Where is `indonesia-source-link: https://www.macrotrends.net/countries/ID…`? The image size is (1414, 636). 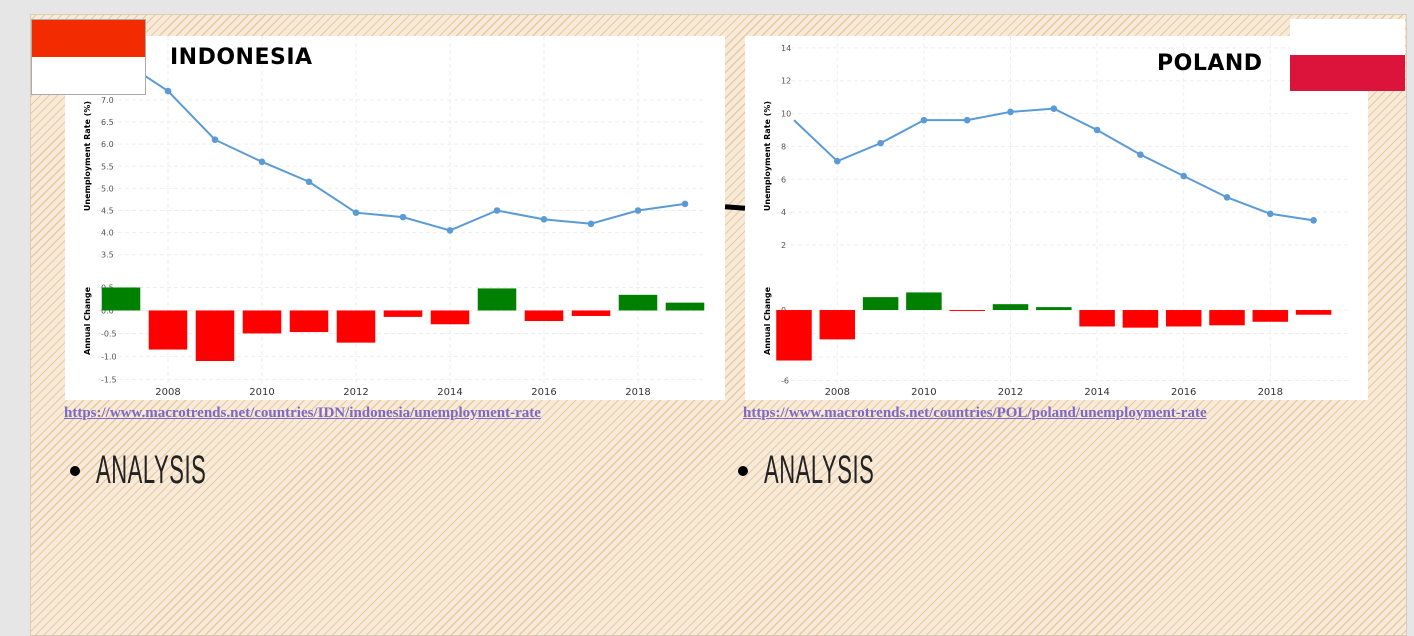 indonesia-source-link: https://www.macrotrends.net/countries/ID… is located at coordinates (302, 413).